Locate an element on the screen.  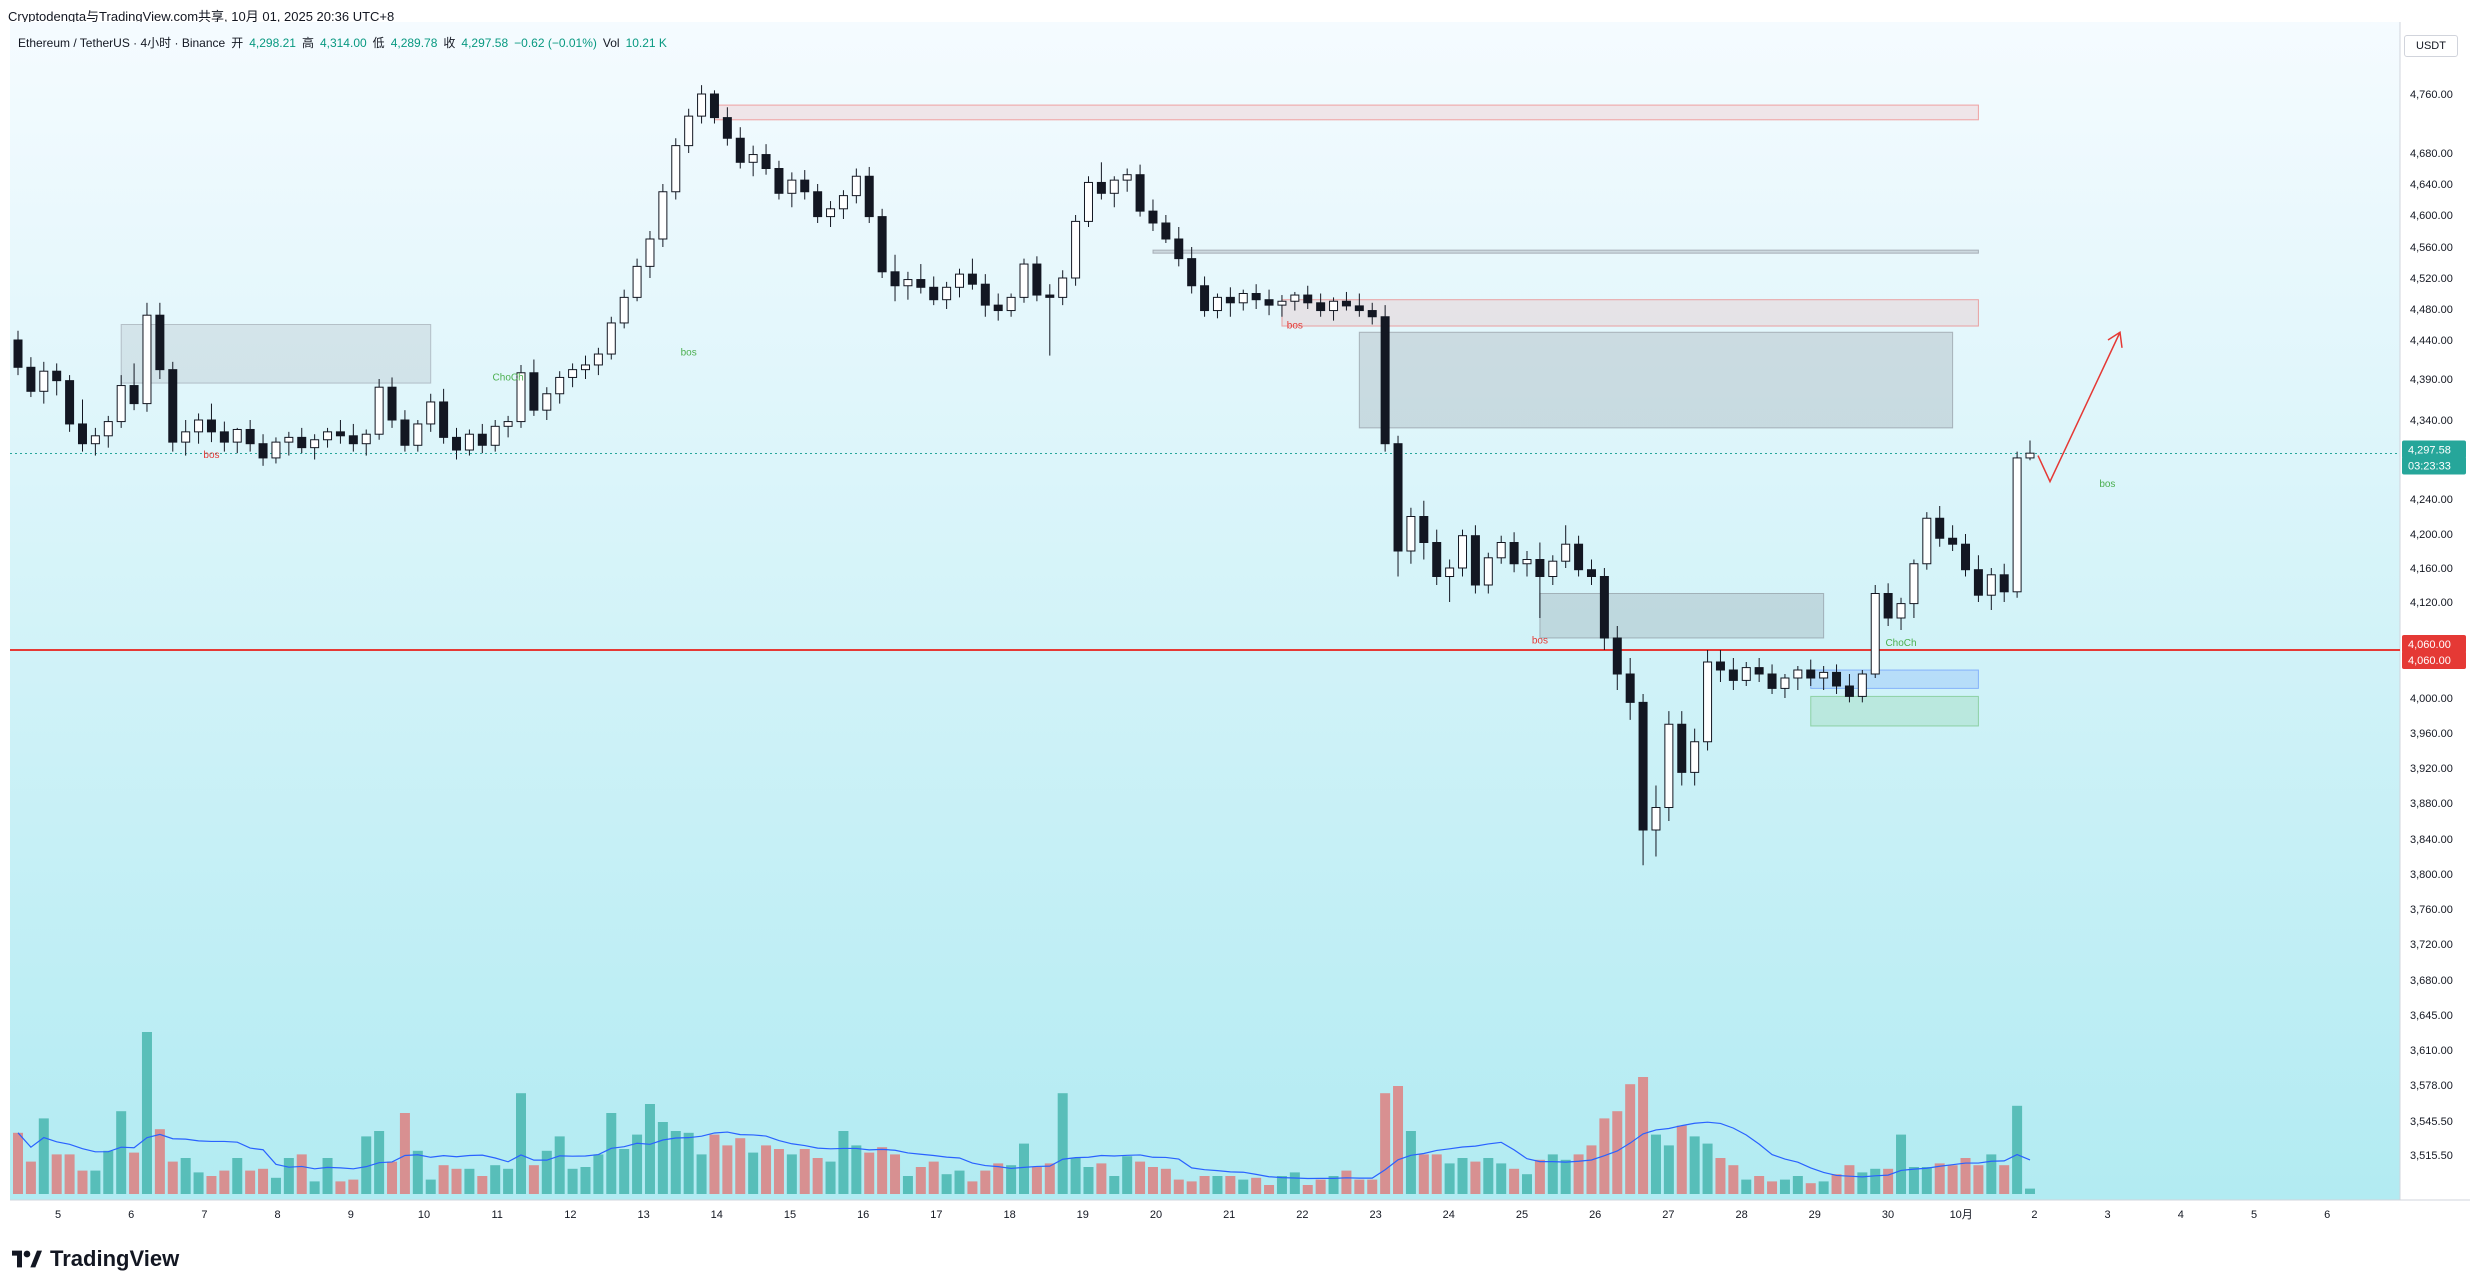
tradingview-logo: TradingView is located at coordinates (95, 1259).